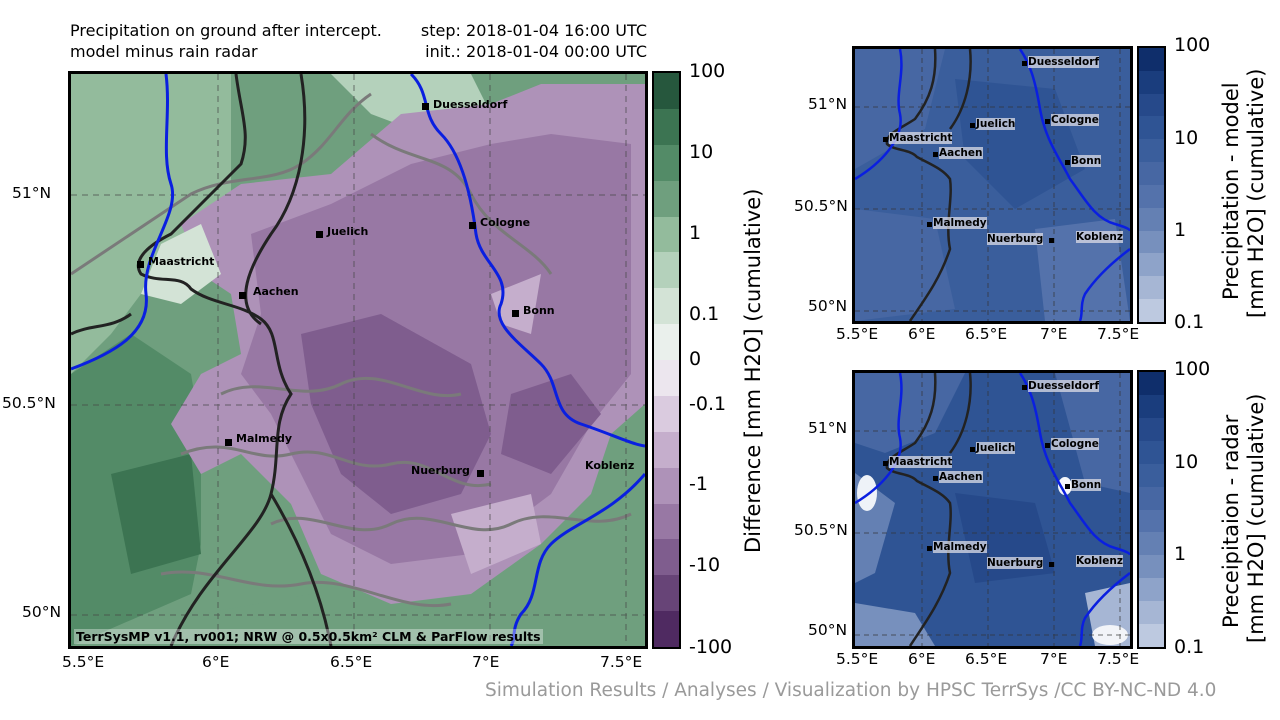  What do you see at coordinates (857, 334) in the screenshot?
I see `model-lon-tick-5-5: 5.5°E` at bounding box center [857, 334].